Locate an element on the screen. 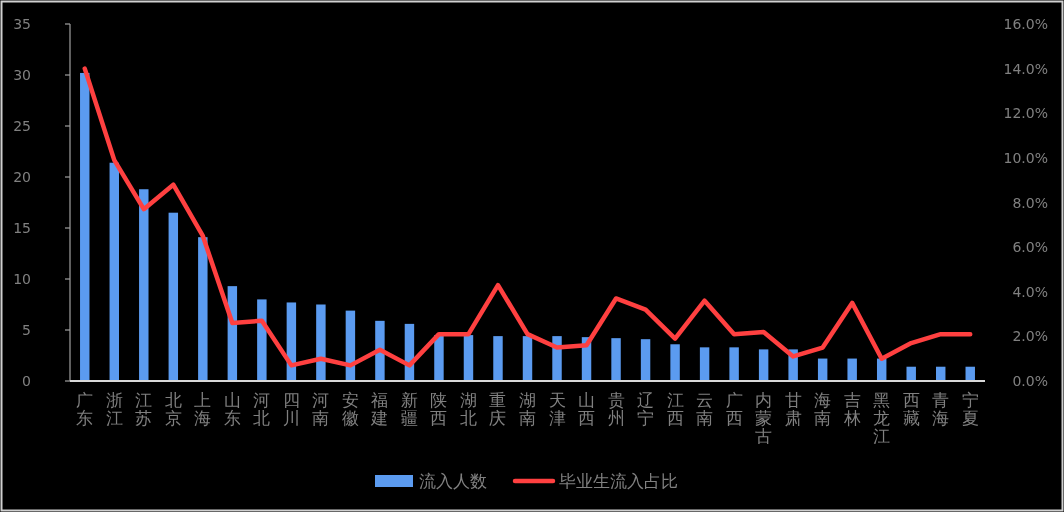  x-tick-label: 黑龙江 is located at coordinates (882, 418).